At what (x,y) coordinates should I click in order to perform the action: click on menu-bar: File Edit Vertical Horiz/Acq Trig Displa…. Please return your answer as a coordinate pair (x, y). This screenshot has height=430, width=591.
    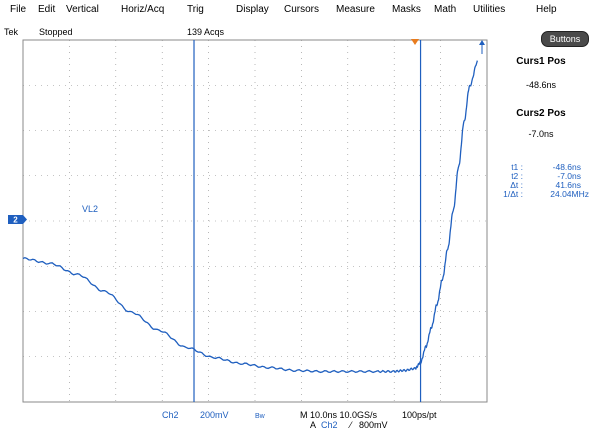
    Looking at the image, I should click on (295, 9).